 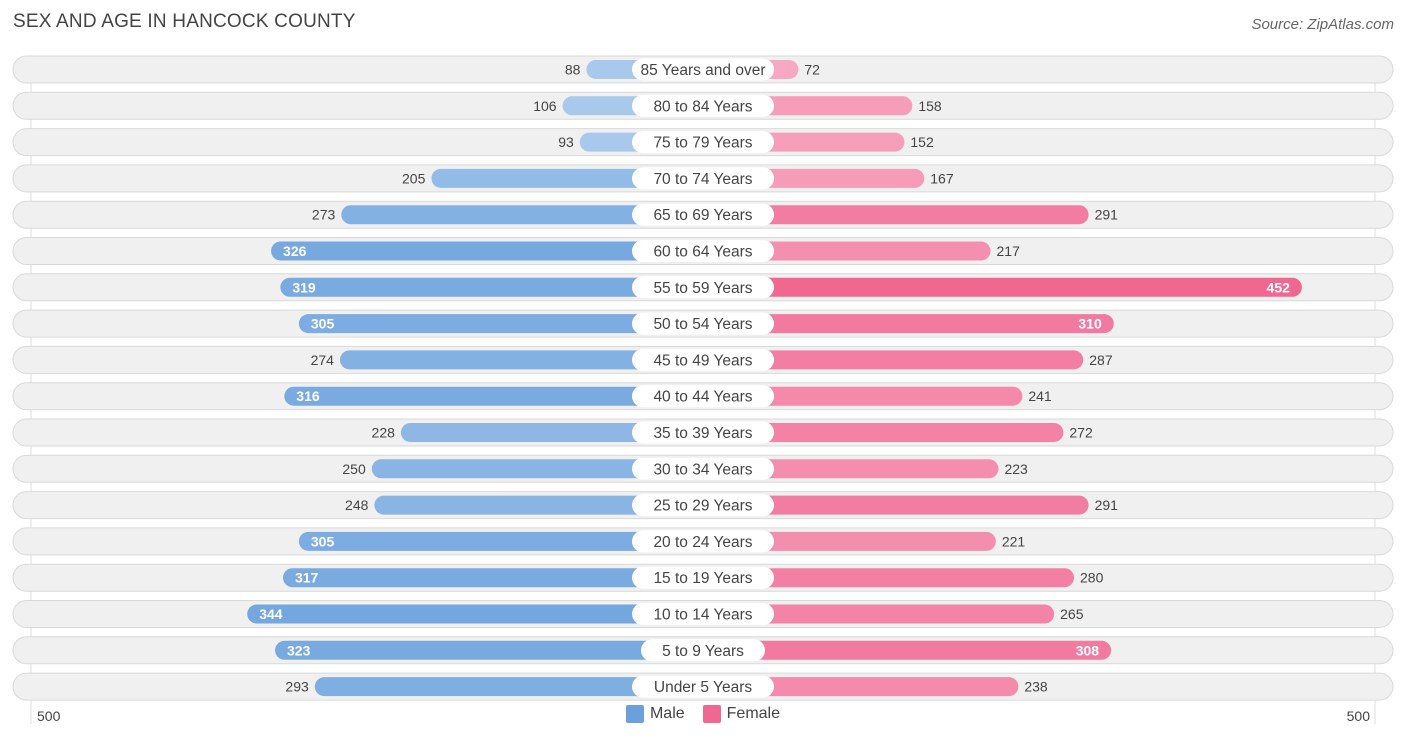 I want to click on category-label: Under 5 Years, so click(x=703, y=687).